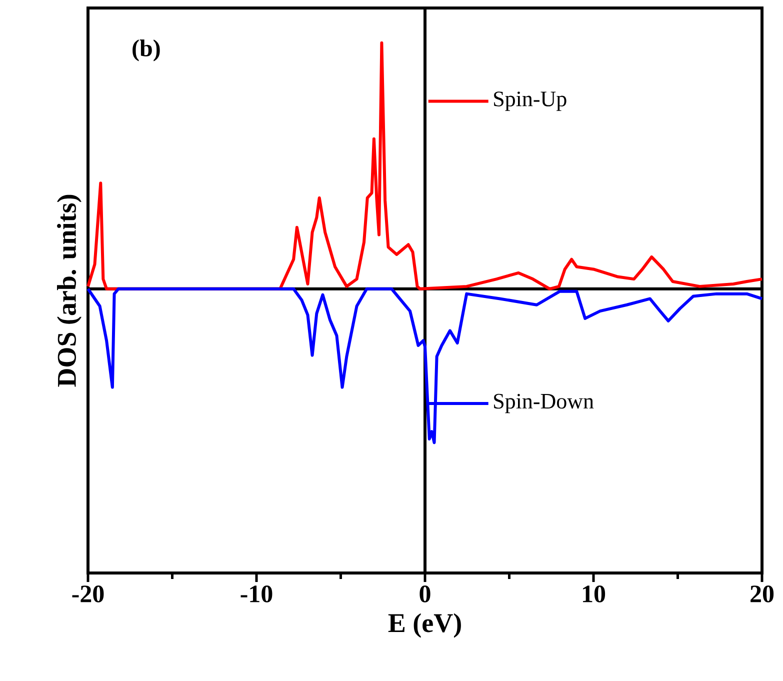  Describe the element at coordinates (256, 594) in the screenshot. I see `x-tick-label: -10` at that location.